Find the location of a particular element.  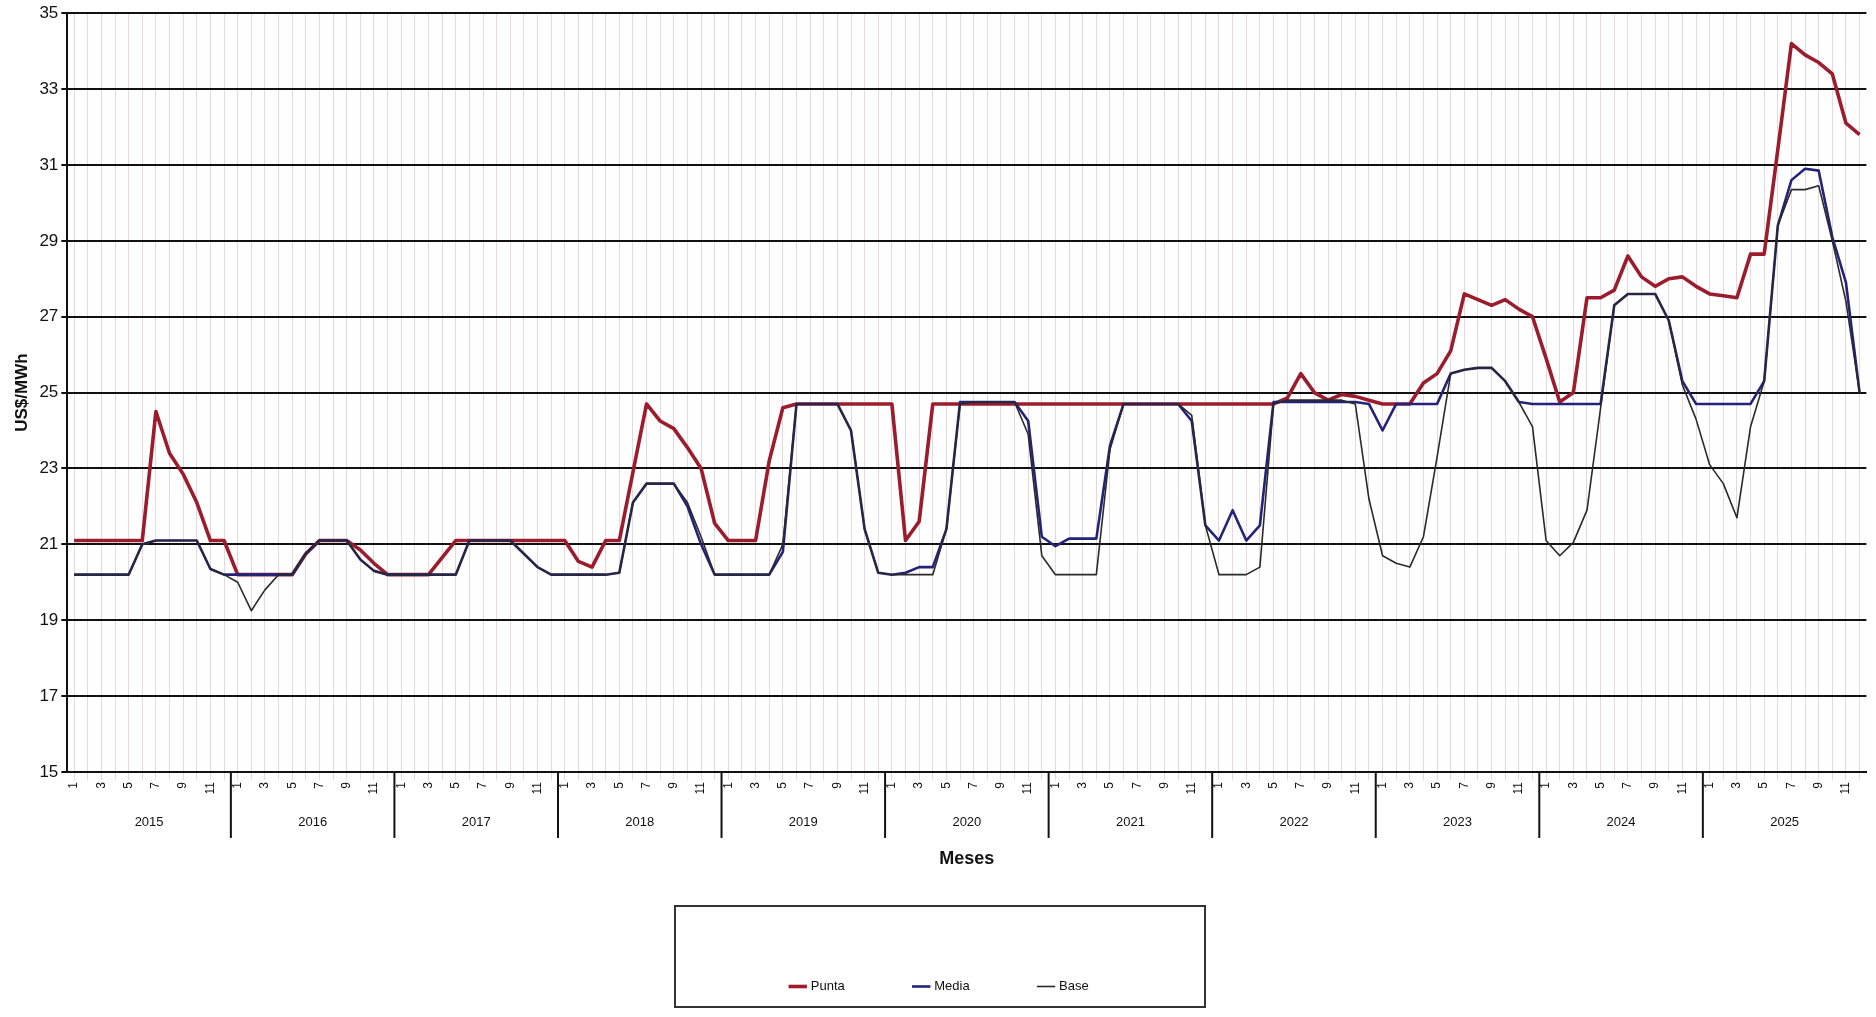

y-tick-label: 15 is located at coordinates (49, 771).